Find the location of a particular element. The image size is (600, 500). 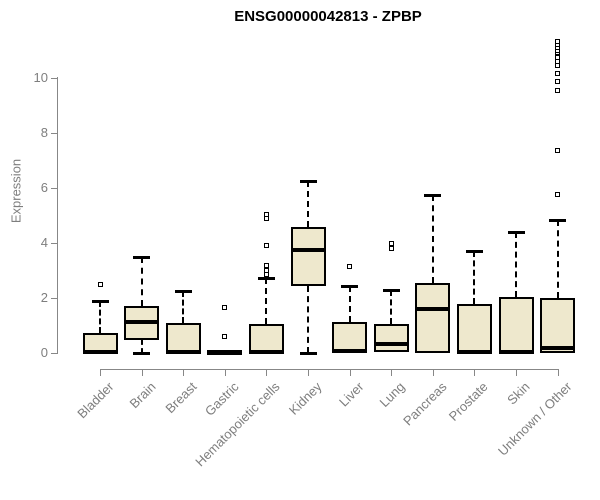

y-tick-label: 0 is located at coordinates (44, 353).